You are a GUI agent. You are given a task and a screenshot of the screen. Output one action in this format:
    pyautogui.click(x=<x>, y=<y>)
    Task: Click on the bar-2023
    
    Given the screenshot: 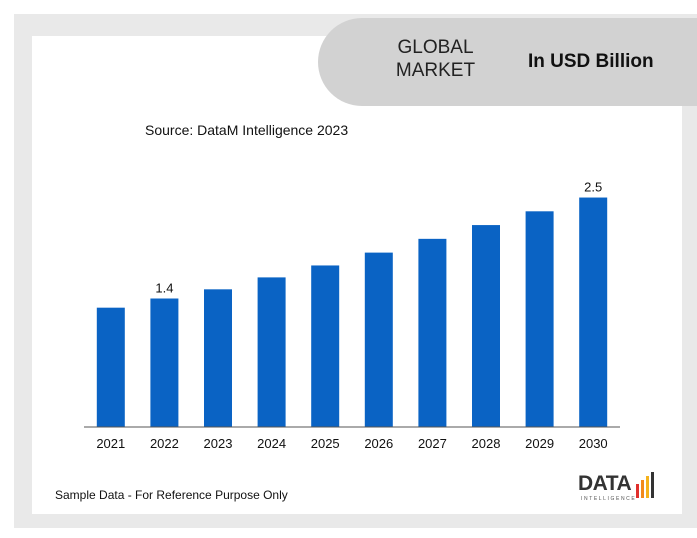 What is the action you would take?
    pyautogui.click(x=218, y=358)
    